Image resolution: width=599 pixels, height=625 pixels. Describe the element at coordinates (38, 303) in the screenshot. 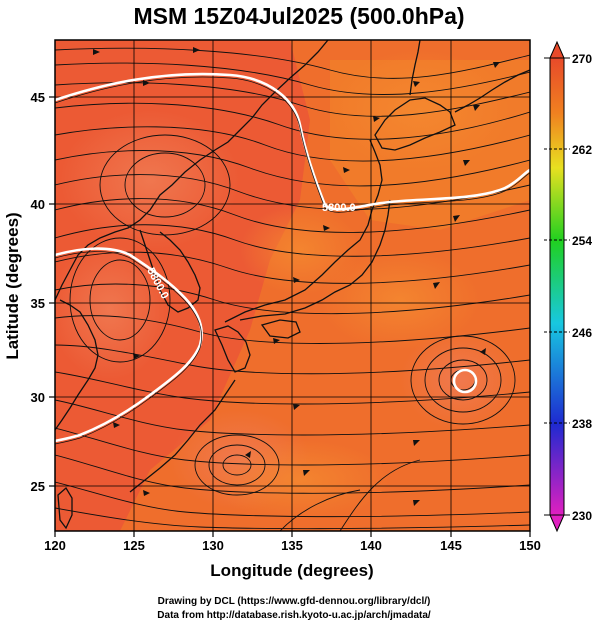

I see `y-tick-label: 35` at that location.